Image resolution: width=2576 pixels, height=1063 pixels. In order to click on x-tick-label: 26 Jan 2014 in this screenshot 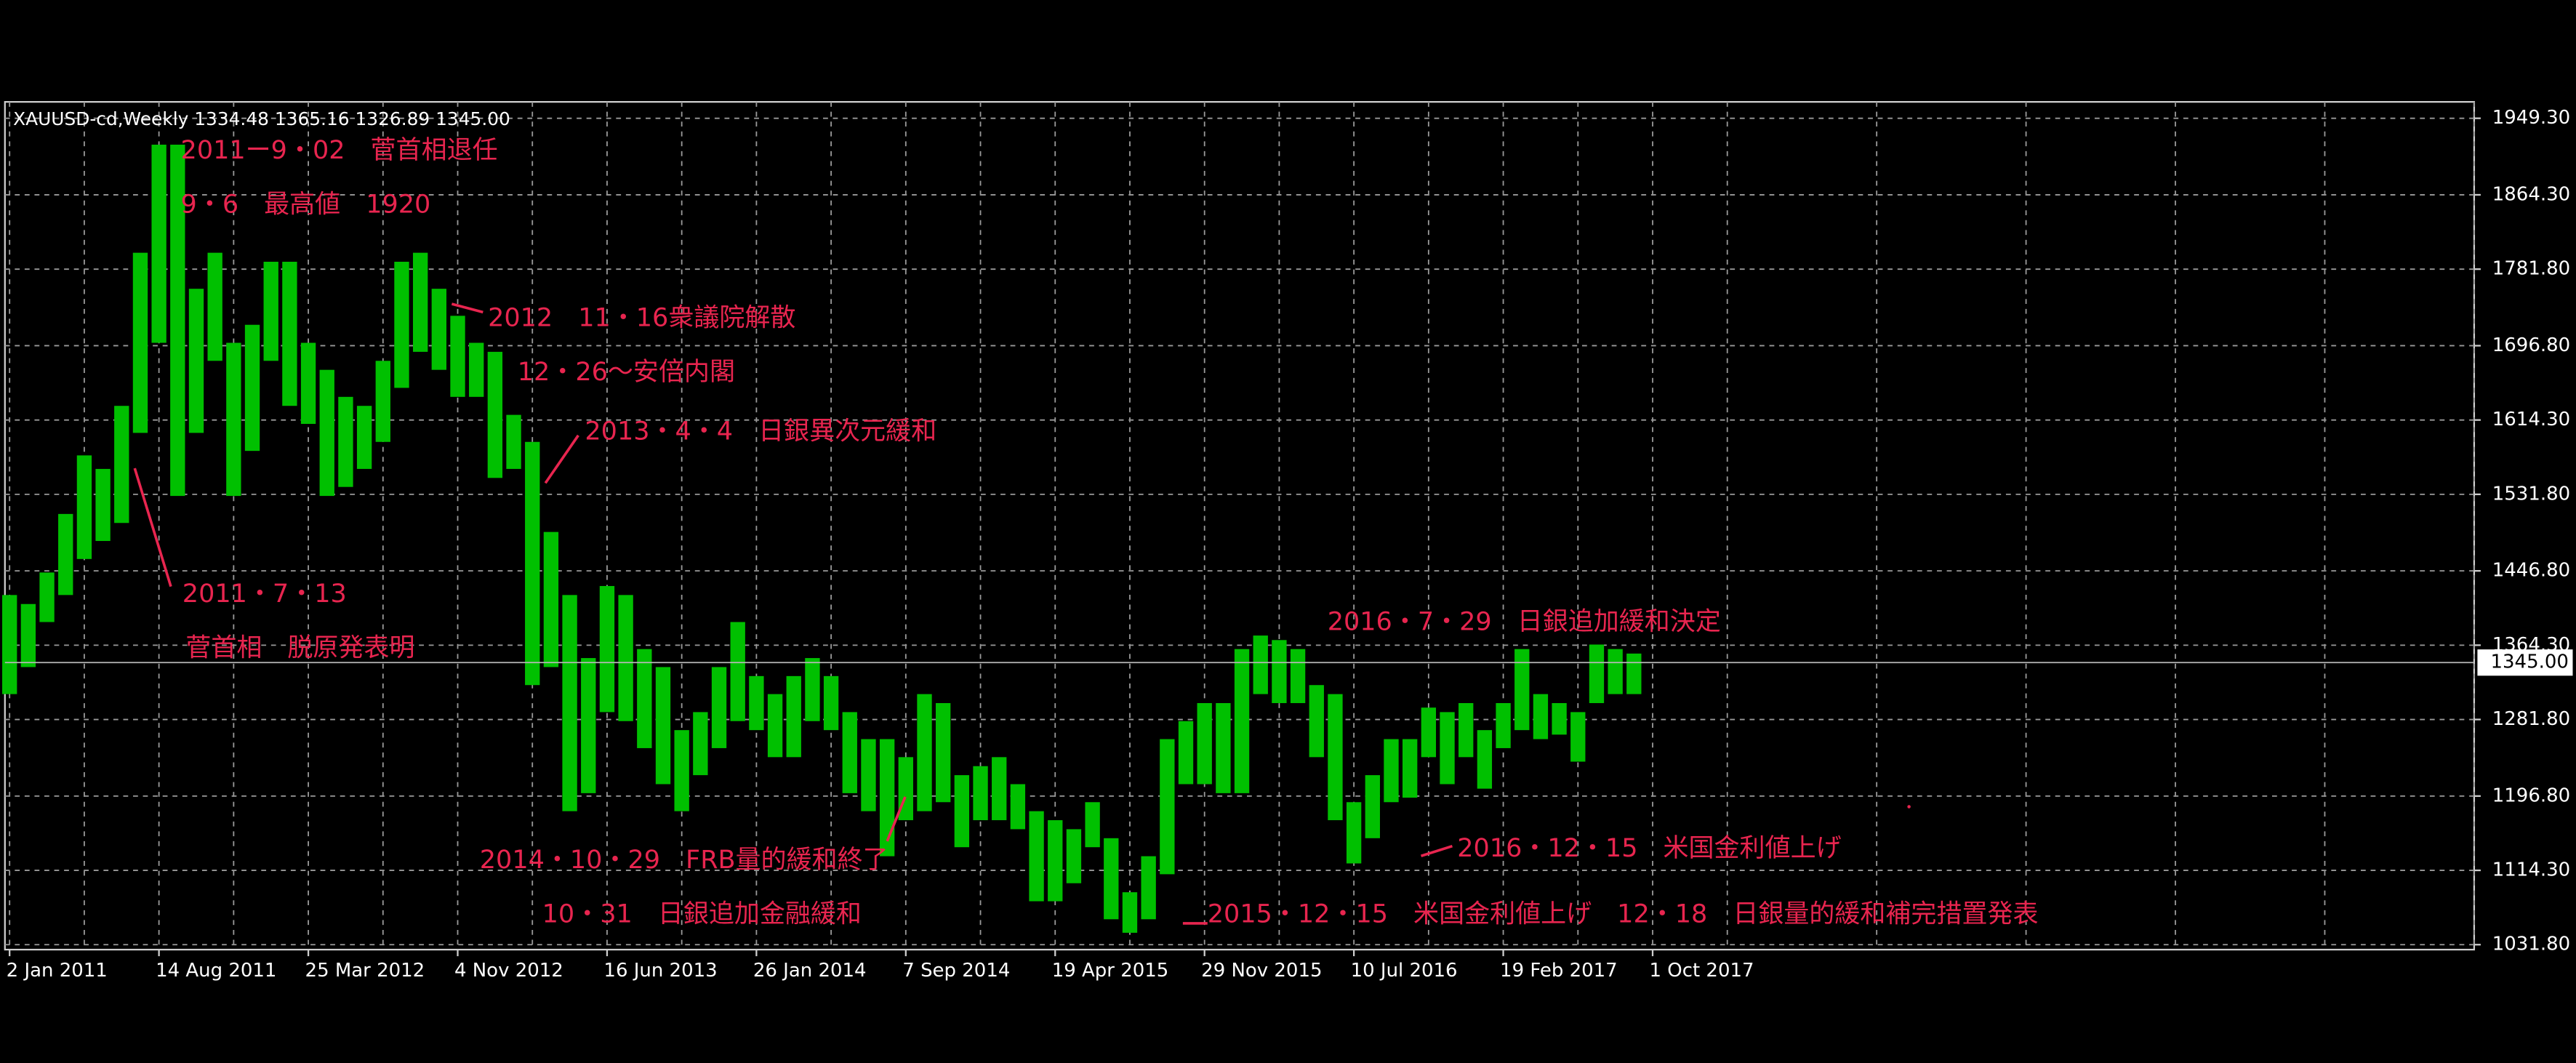, I will do `click(810, 971)`.